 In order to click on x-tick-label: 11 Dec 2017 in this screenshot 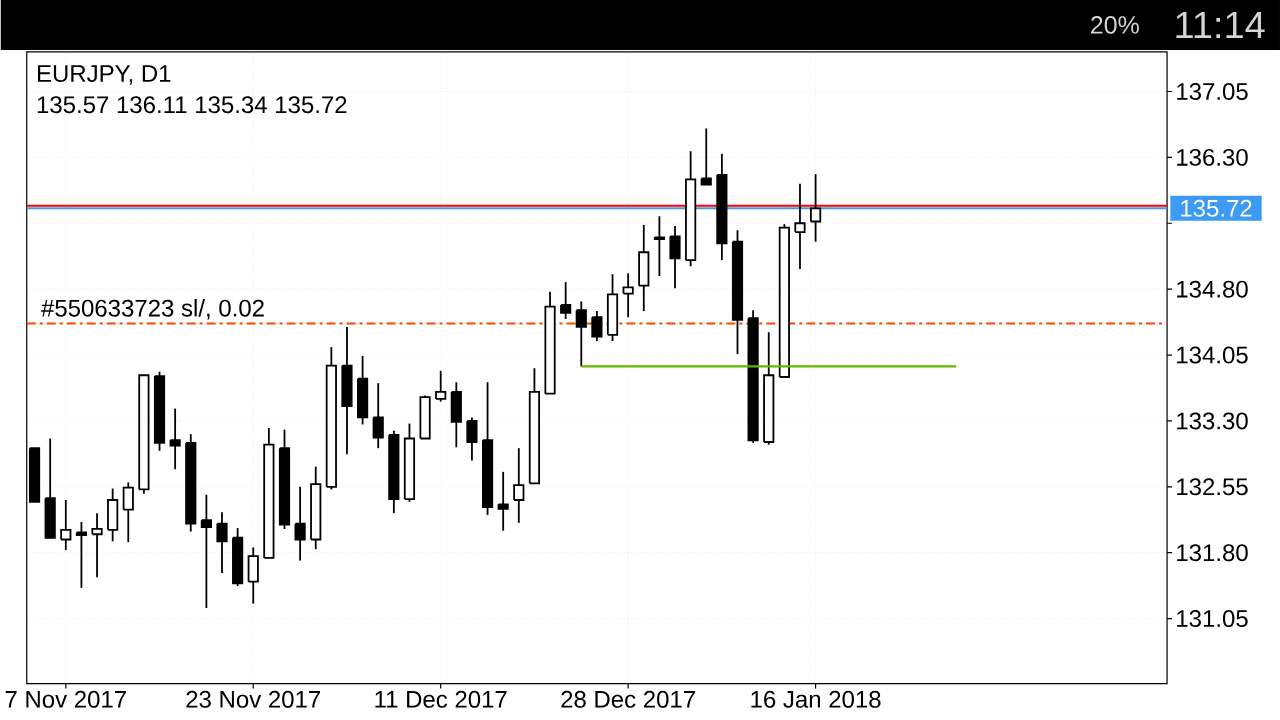, I will do `click(441, 700)`.